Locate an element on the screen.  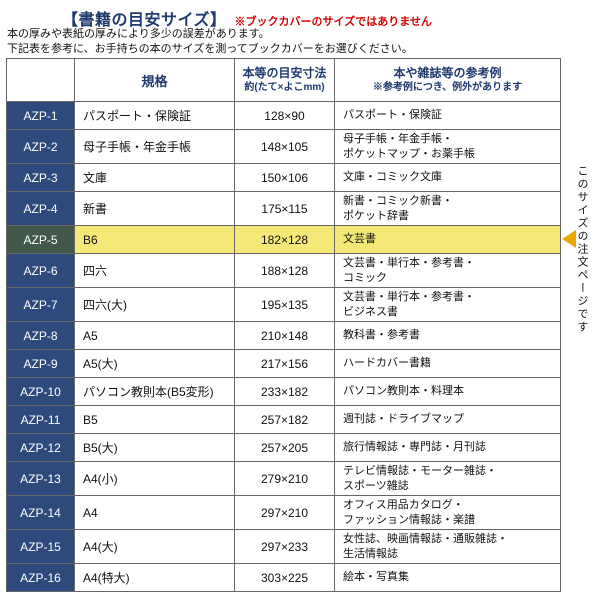
row-standard: A5 is located at coordinates (154, 335).